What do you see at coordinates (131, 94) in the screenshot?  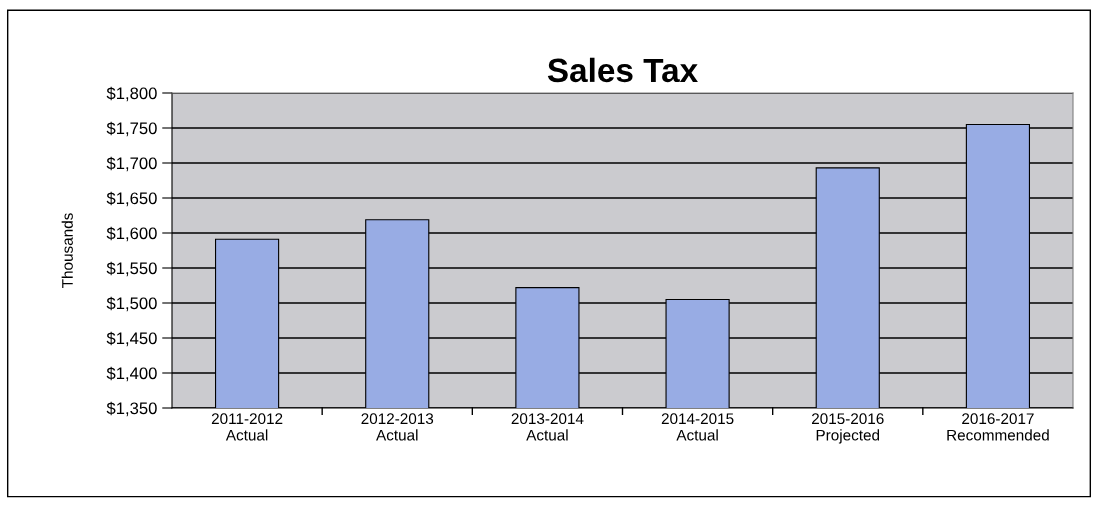 I see `y-tick-label: $1,800` at bounding box center [131, 94].